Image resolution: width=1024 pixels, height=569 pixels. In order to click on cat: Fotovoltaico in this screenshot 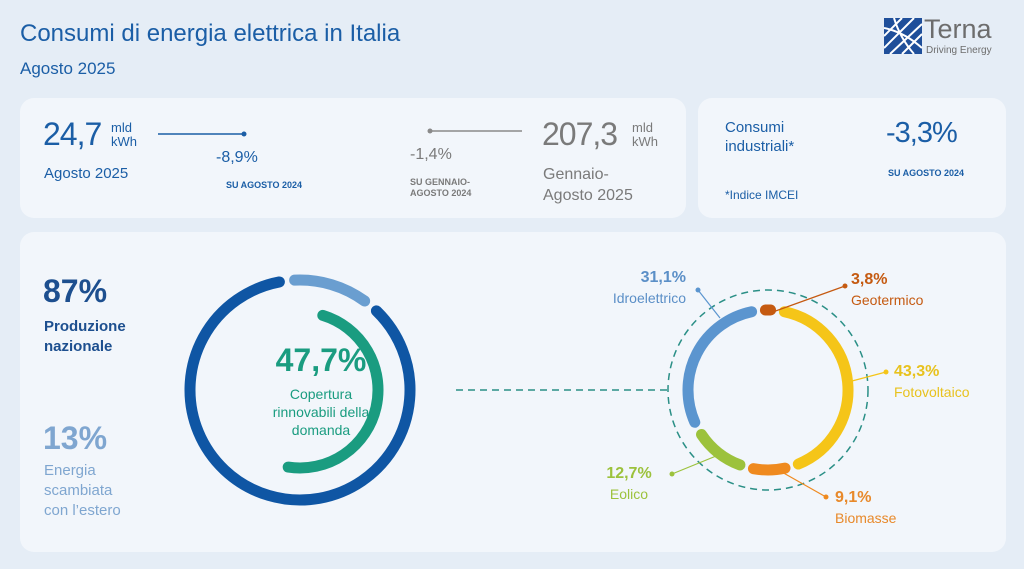, I will do `click(932, 392)`.